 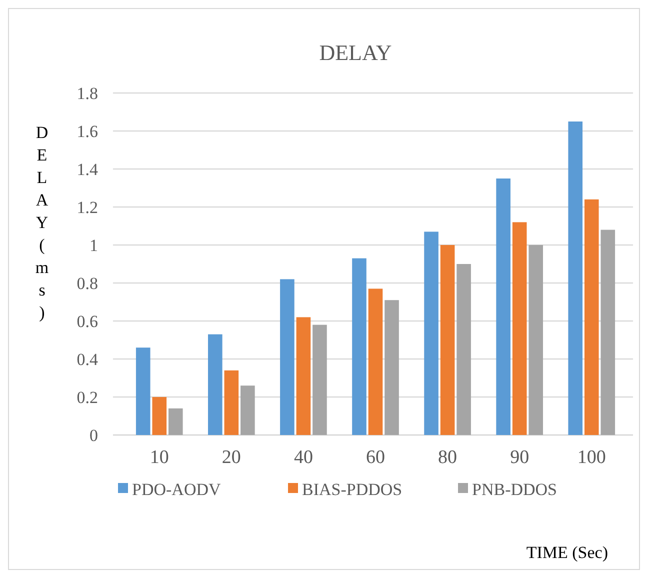 I want to click on y-tick-label: 1.4, so click(x=87, y=169).